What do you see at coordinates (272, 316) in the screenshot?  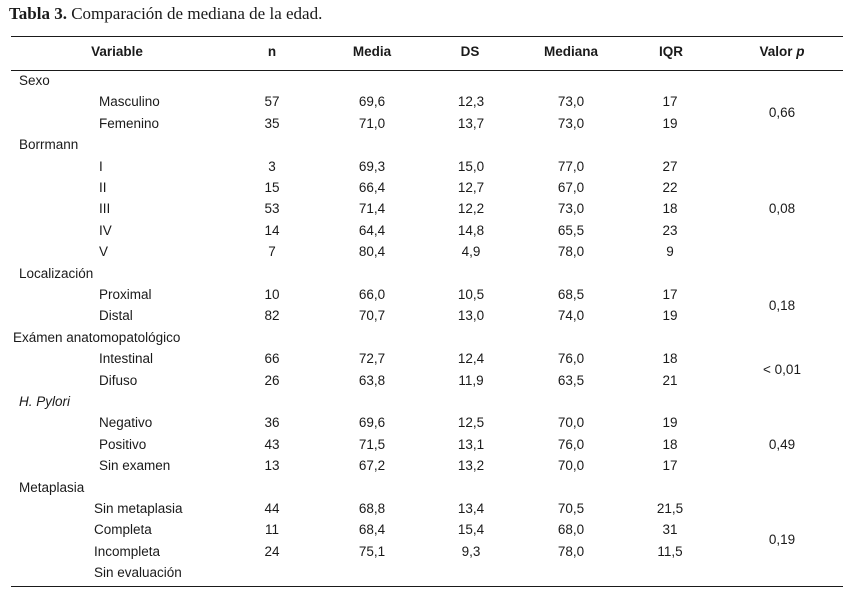 I see `cell-n: 82` at bounding box center [272, 316].